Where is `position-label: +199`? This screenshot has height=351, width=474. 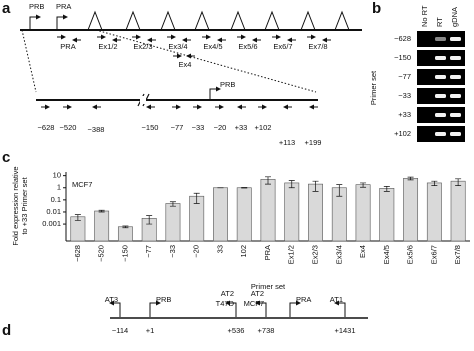 position-label: +199 is located at coordinates (313, 142).